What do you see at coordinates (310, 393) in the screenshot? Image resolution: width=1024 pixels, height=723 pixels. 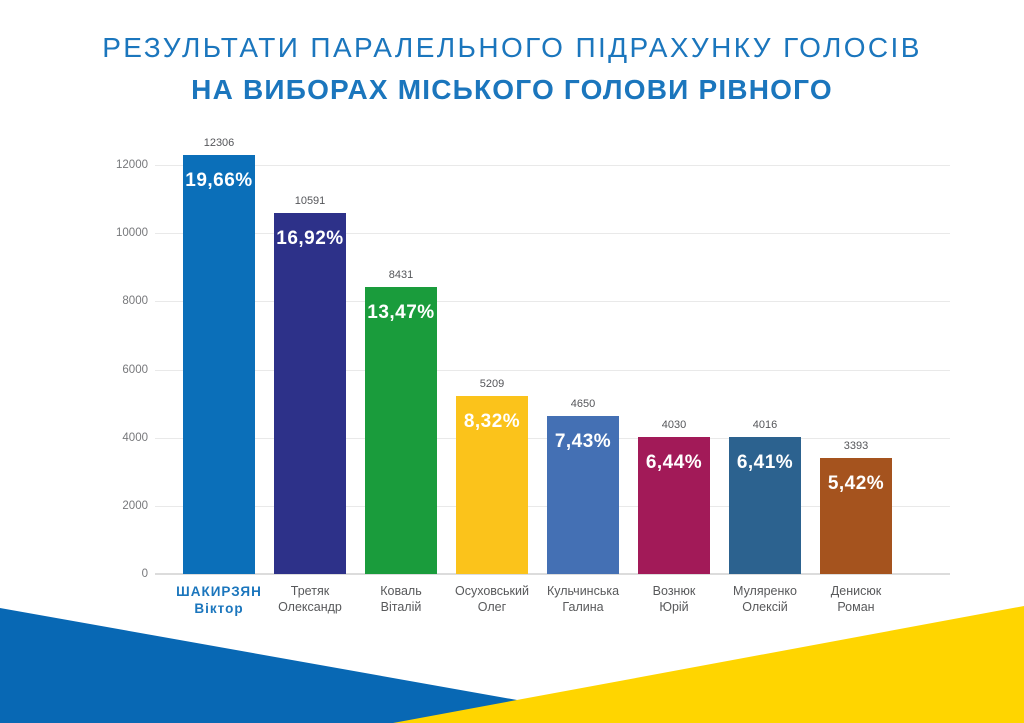 I see `bar-третяк: 16,92%` at bounding box center [310, 393].